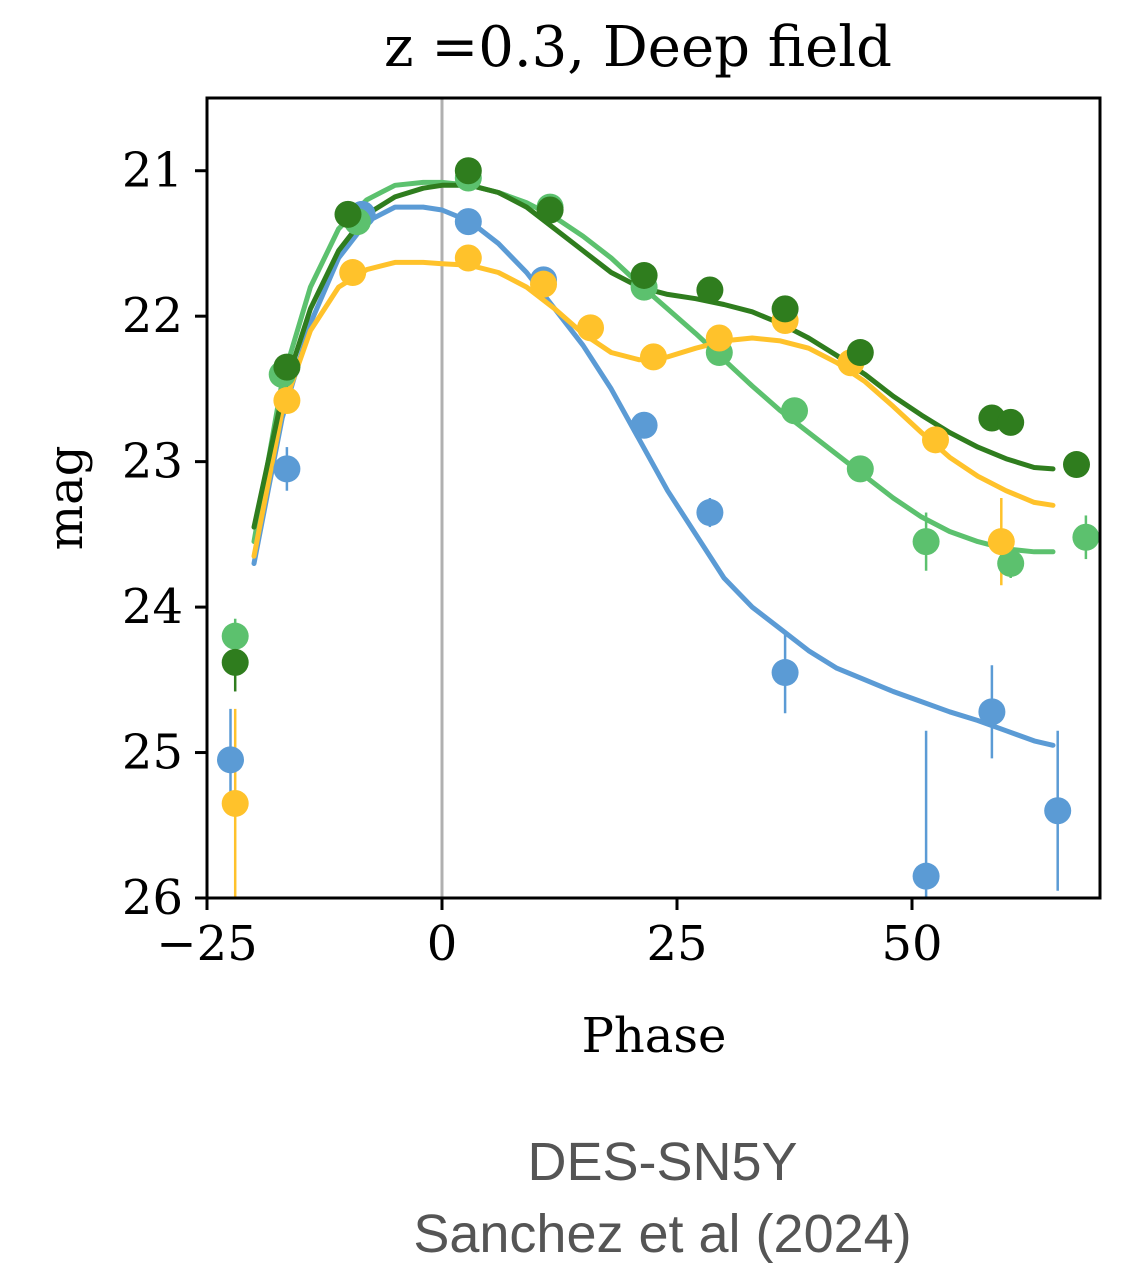 The height and width of the screenshot is (1277, 1127). Describe the element at coordinates (654, 1036) in the screenshot. I see `x-axis-label: Phase` at that location.